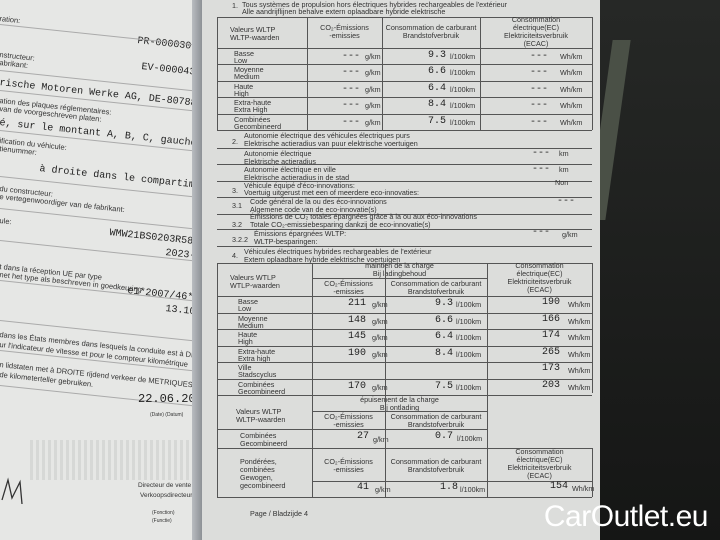 This screenshot has width=720, height=540. I want to click on co2-value: 148, so click(357, 320).